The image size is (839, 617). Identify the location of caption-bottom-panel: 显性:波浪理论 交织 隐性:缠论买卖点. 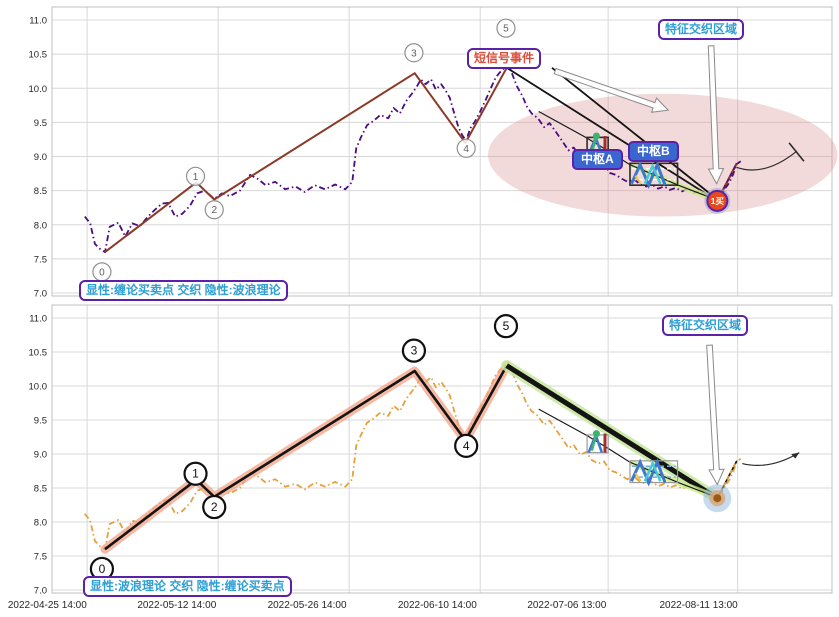
(187, 586).